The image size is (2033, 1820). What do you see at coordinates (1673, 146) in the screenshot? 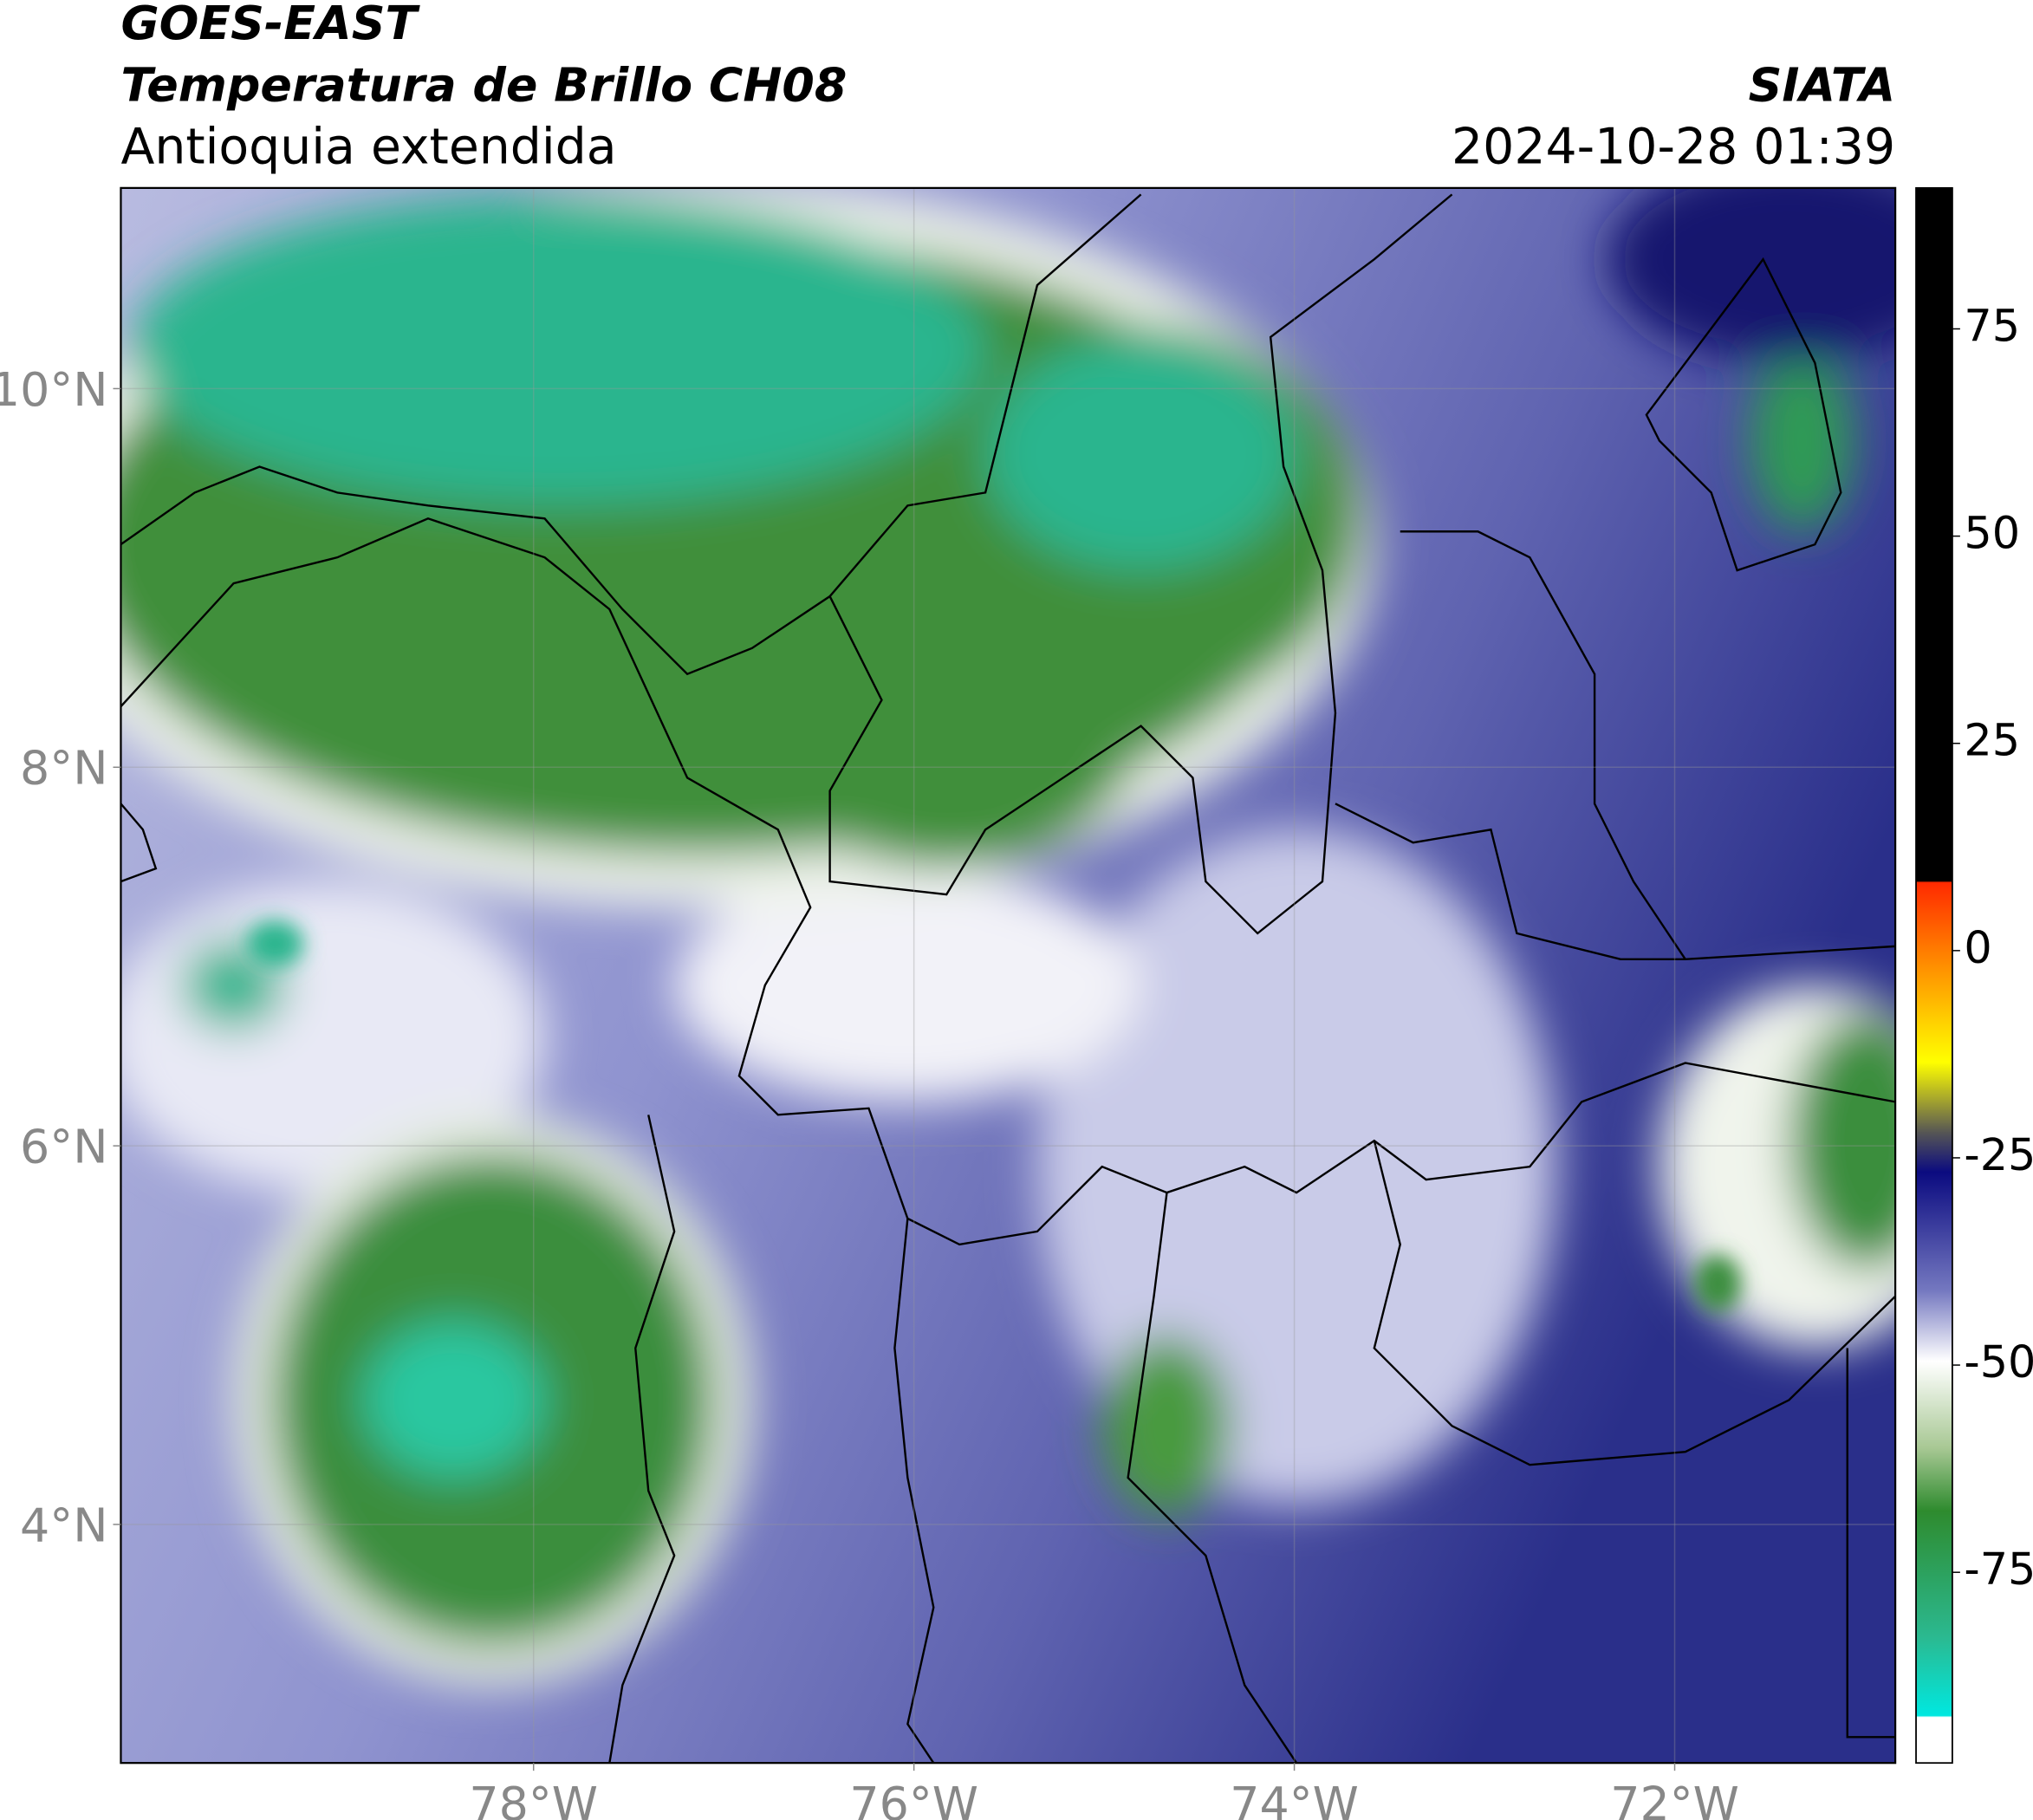
I see `timestamp: 2024-10-28 01:39` at bounding box center [1673, 146].